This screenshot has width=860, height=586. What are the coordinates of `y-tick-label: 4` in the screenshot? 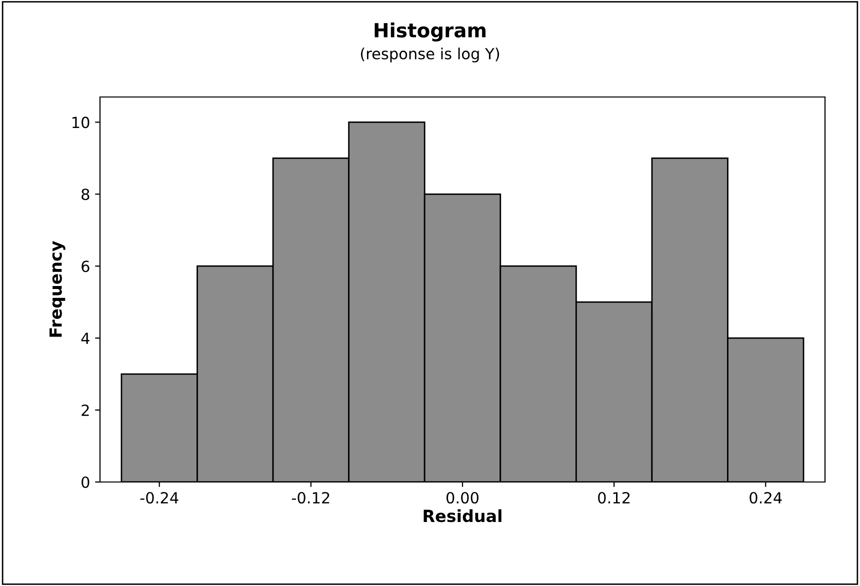 It's located at (85, 338).